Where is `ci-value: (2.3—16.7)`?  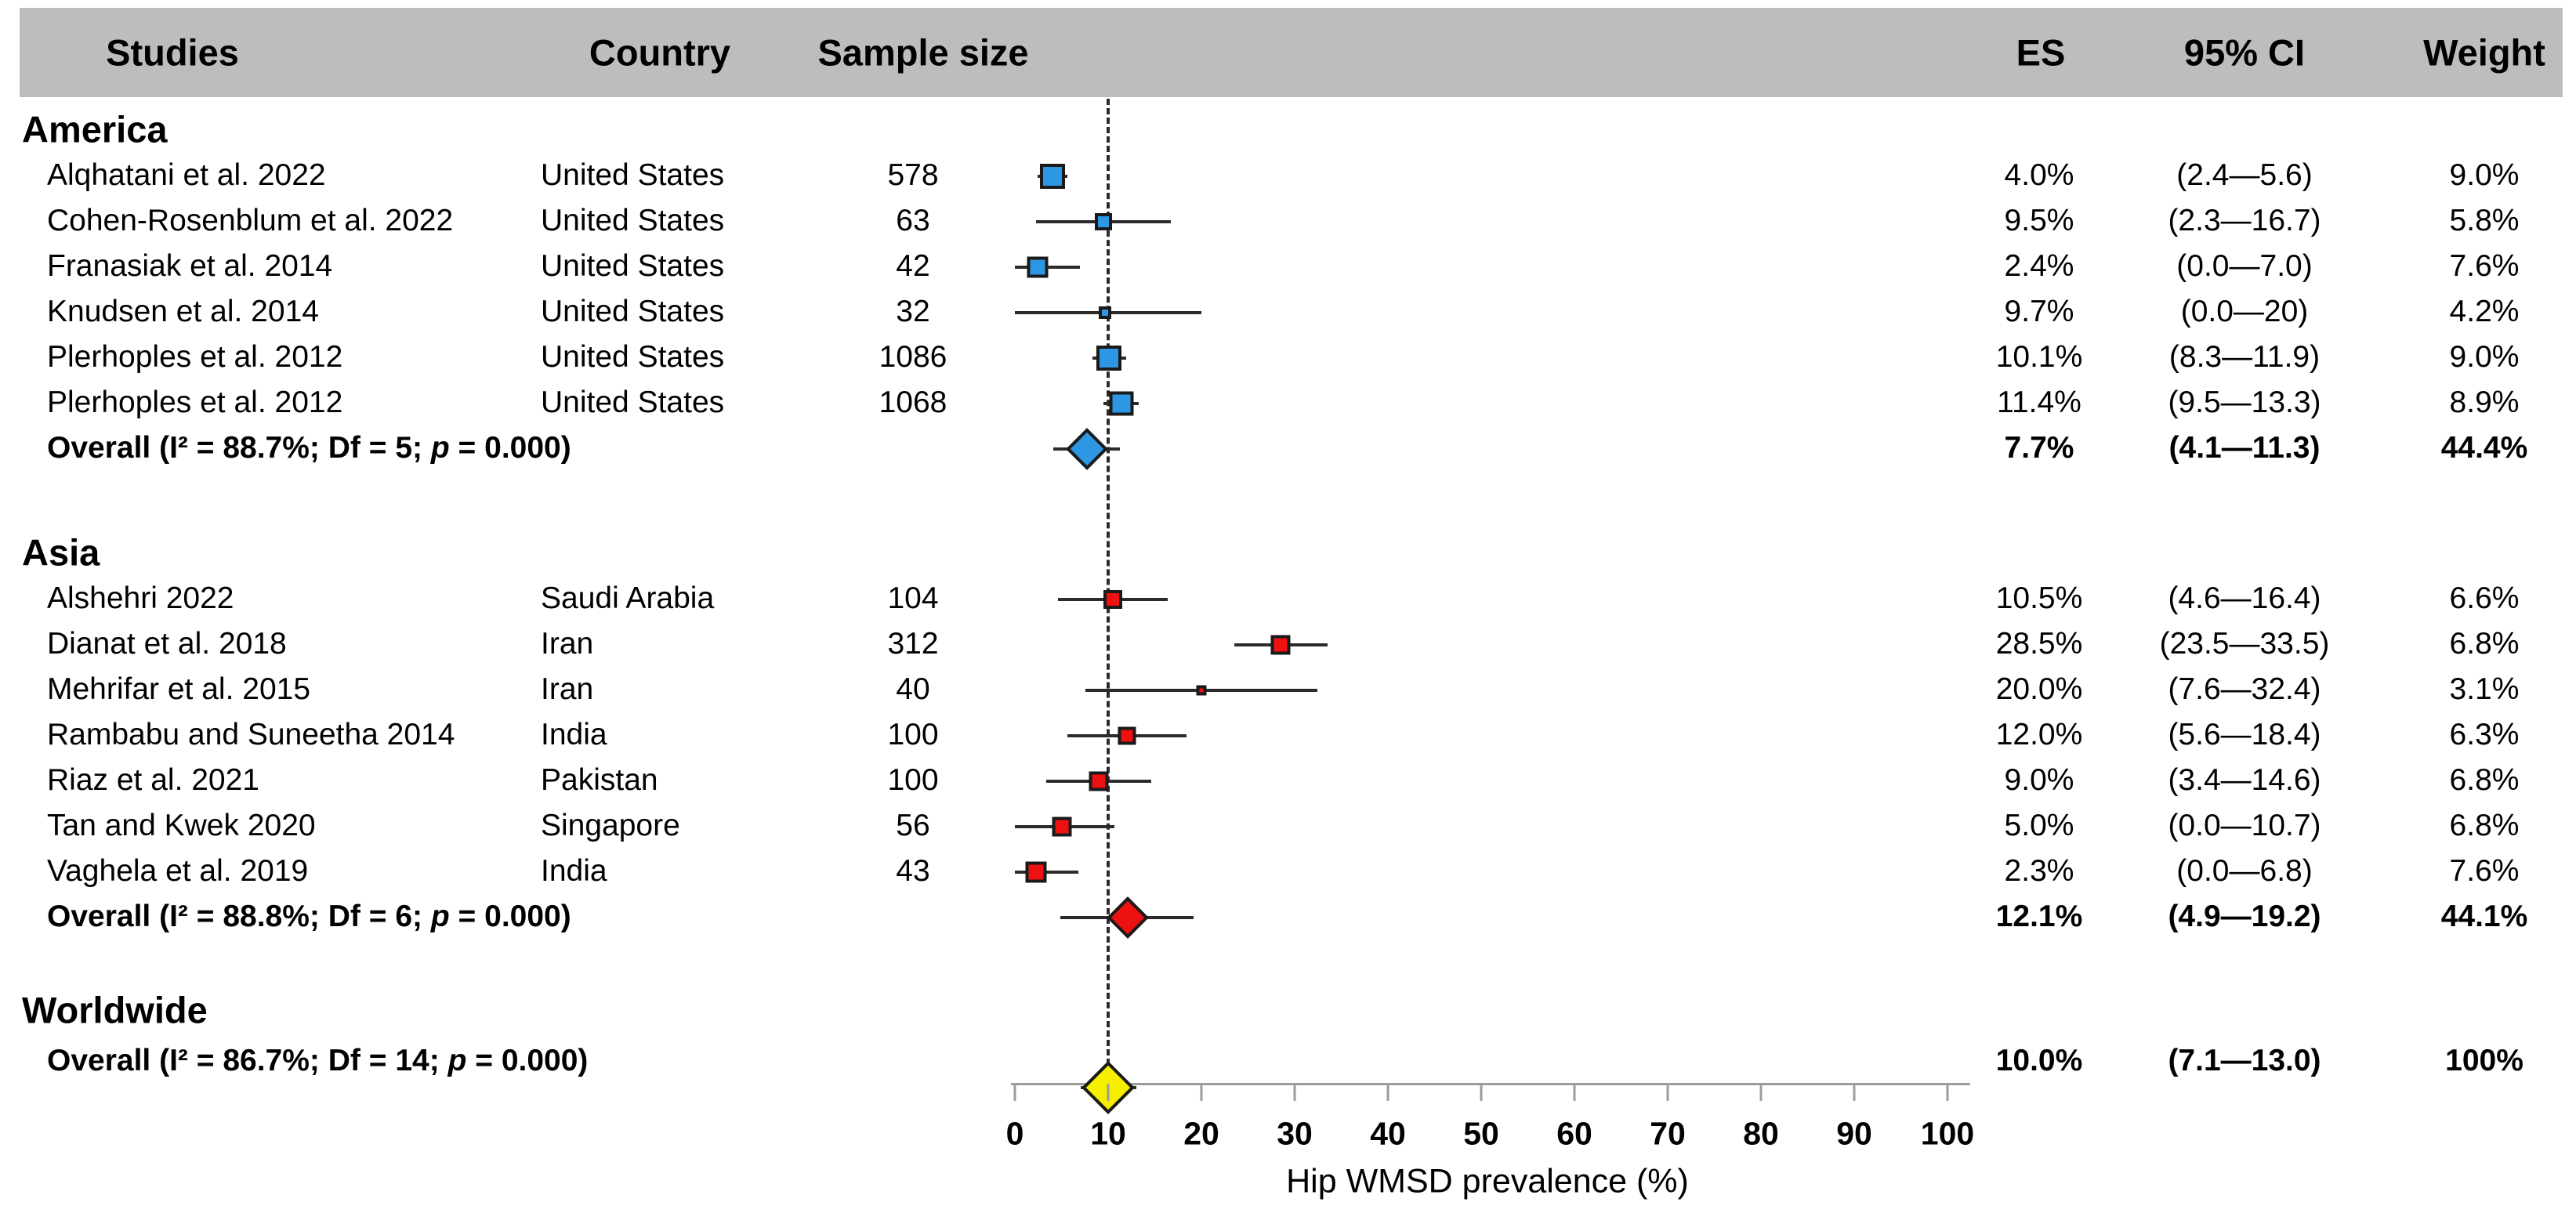 ci-value: (2.3—16.7) is located at coordinates (2244, 221).